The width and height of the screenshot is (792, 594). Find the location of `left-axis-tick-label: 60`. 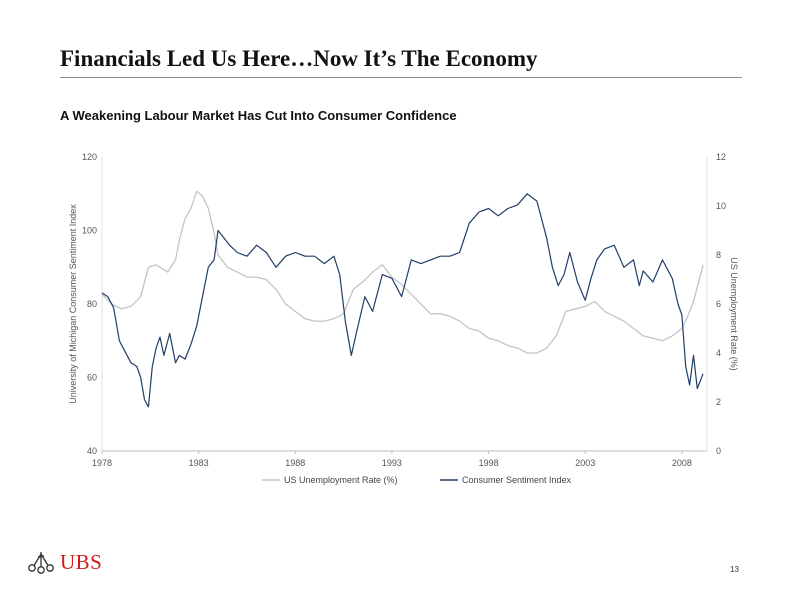

left-axis-tick-label: 60 is located at coordinates (92, 378).